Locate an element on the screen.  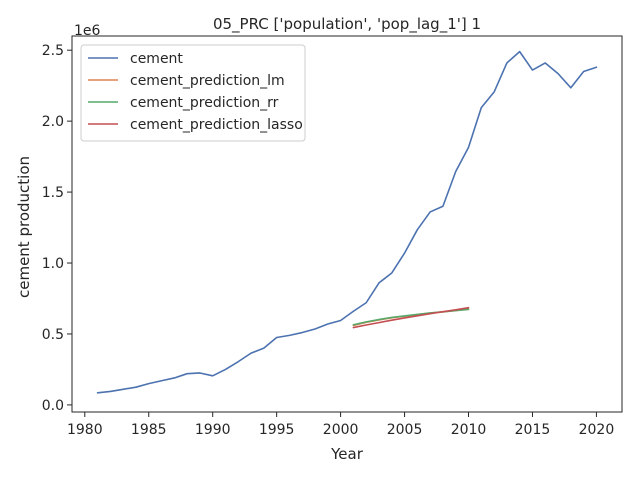
x-tick-label: 1990 is located at coordinates (213, 430).